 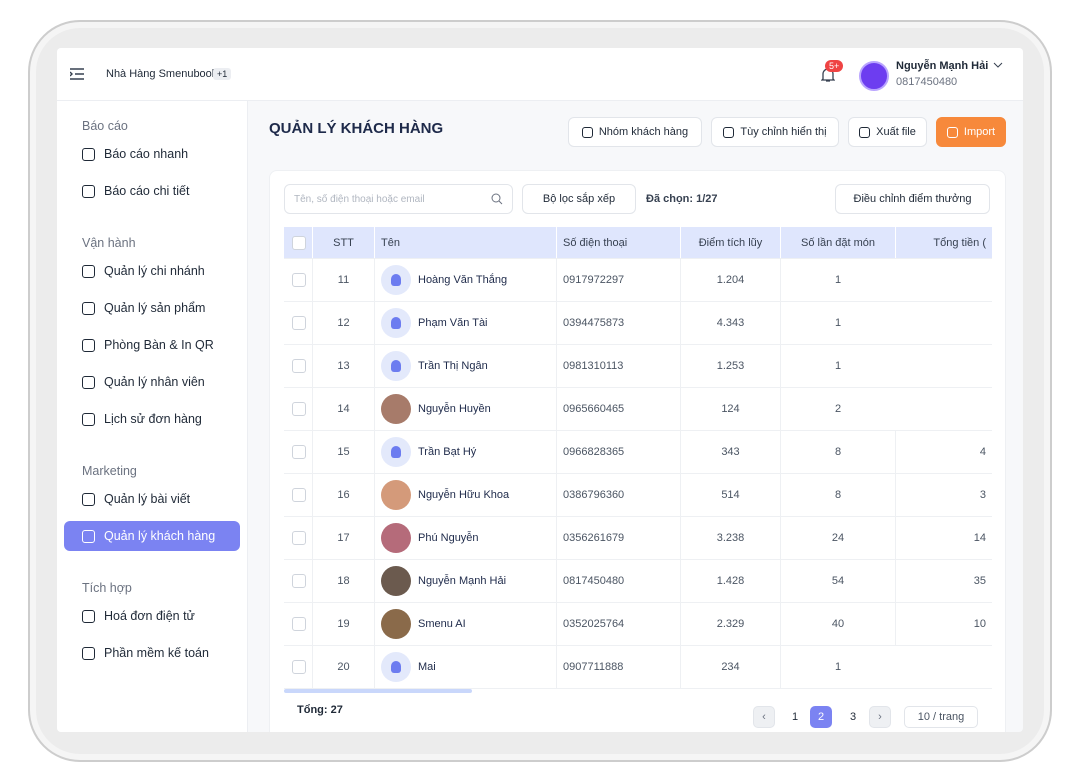 I want to click on nav-label: Lịch sử đơn hàng, so click(x=153, y=419).